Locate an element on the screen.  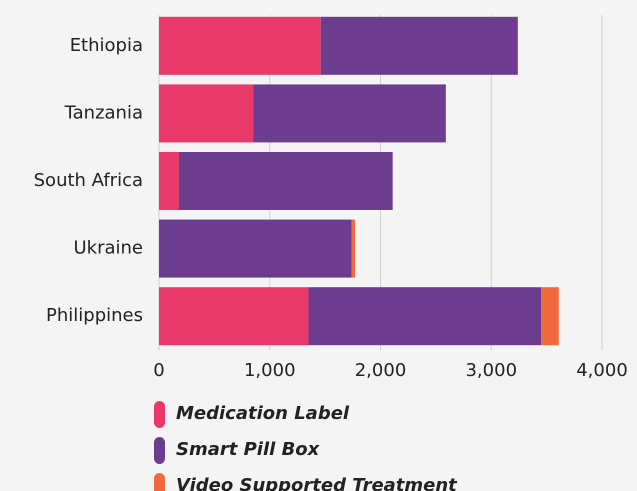
x-tick-label: 0 is located at coordinates (158, 370).